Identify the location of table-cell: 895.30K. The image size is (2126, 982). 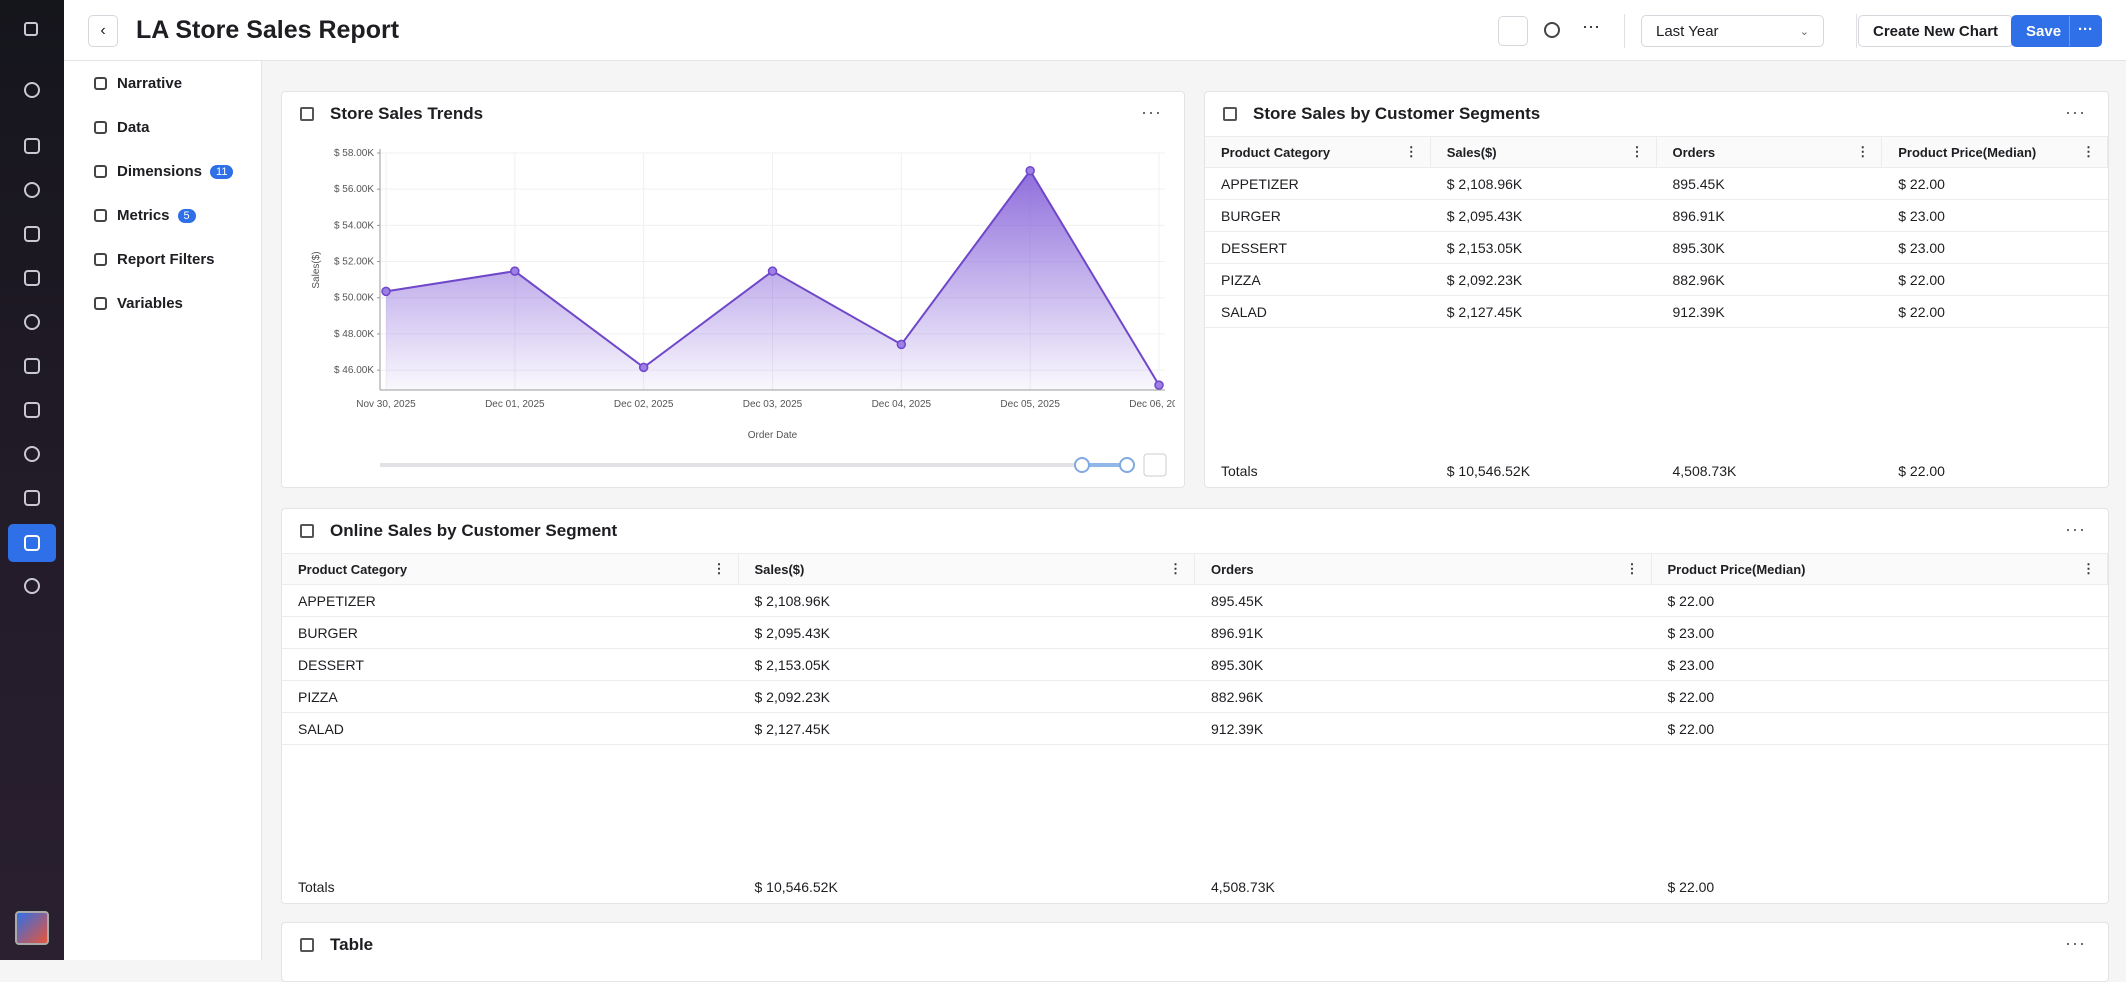
(1698, 247).